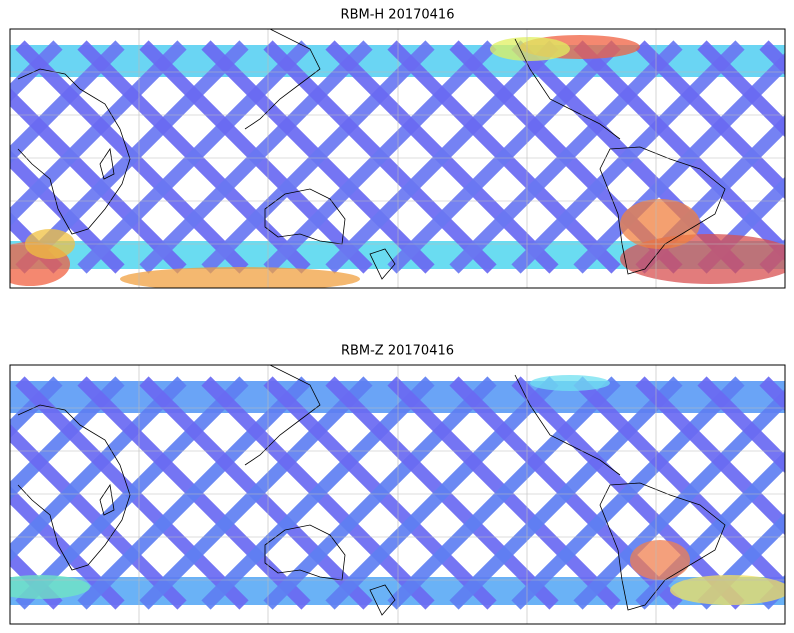 The width and height of the screenshot is (794, 633). I want to click on map-title: RBM-Z 20170416, so click(397, 351).